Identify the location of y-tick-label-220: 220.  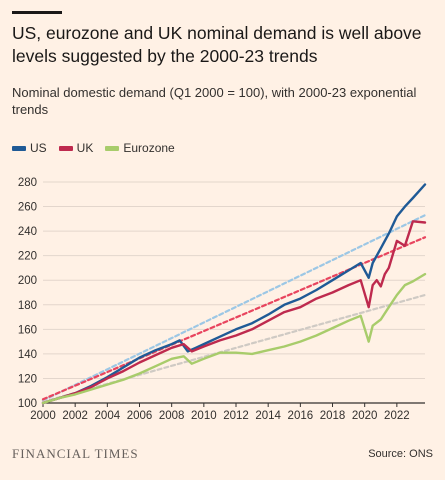
(27, 257).